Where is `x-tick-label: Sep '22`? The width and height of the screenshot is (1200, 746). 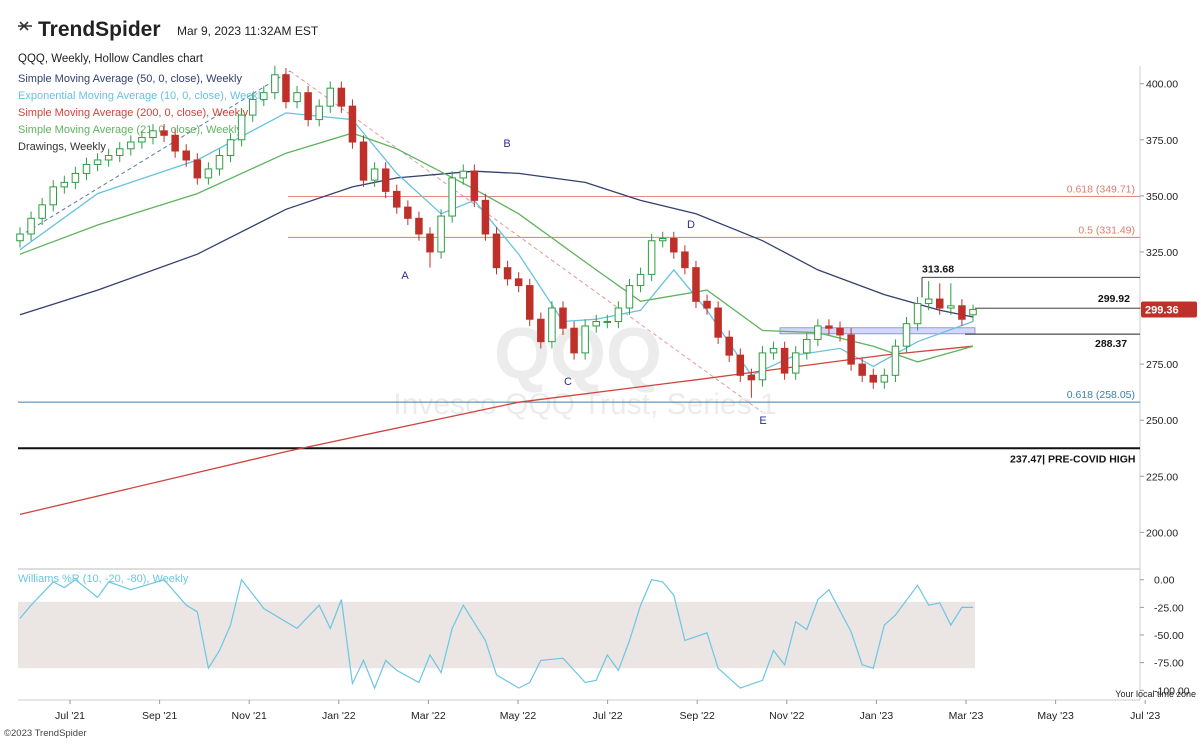 x-tick-label: Sep '22 is located at coordinates (697, 716).